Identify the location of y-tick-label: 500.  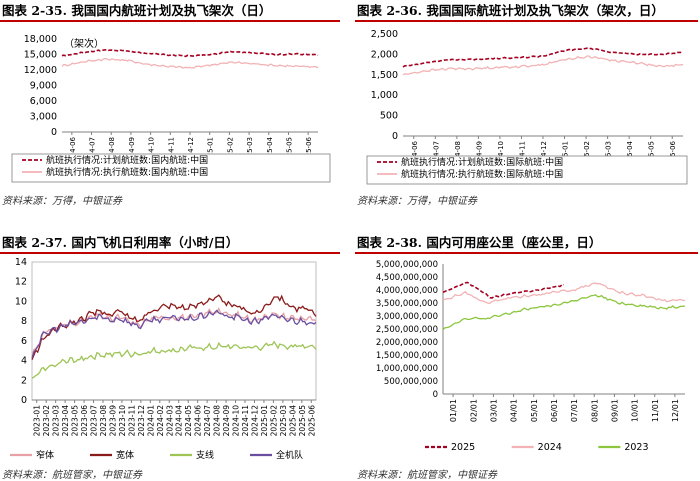
(389, 116).